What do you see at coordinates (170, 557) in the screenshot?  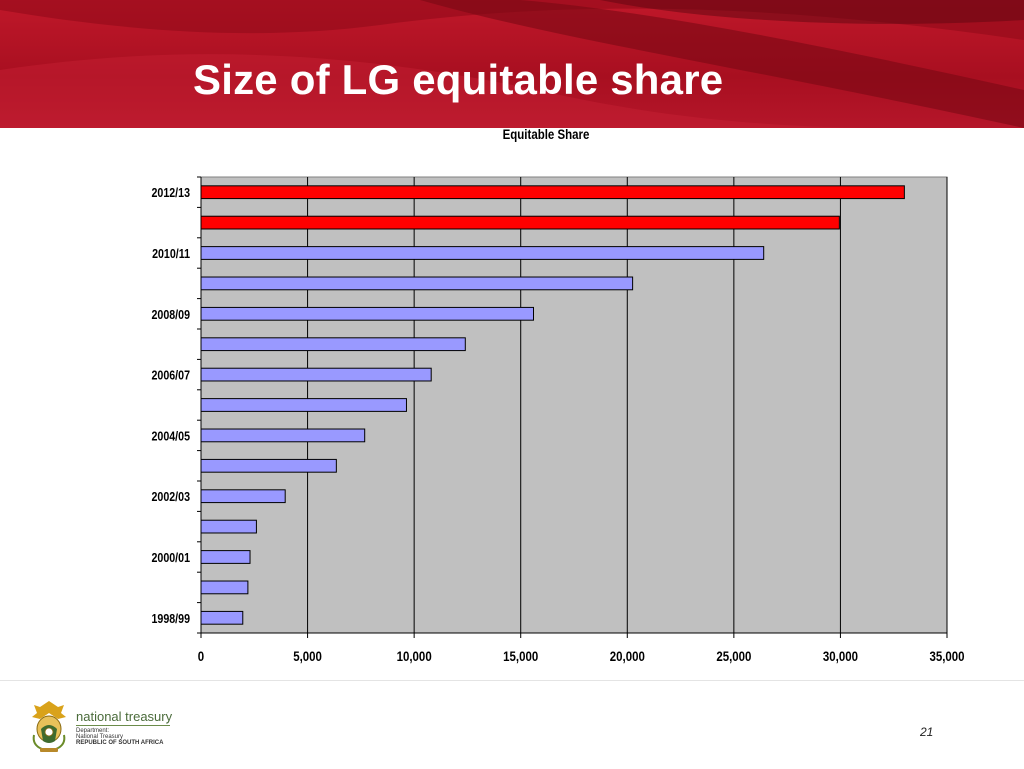 I see `y-tick-label-2000-01: 2000/01` at bounding box center [170, 557].